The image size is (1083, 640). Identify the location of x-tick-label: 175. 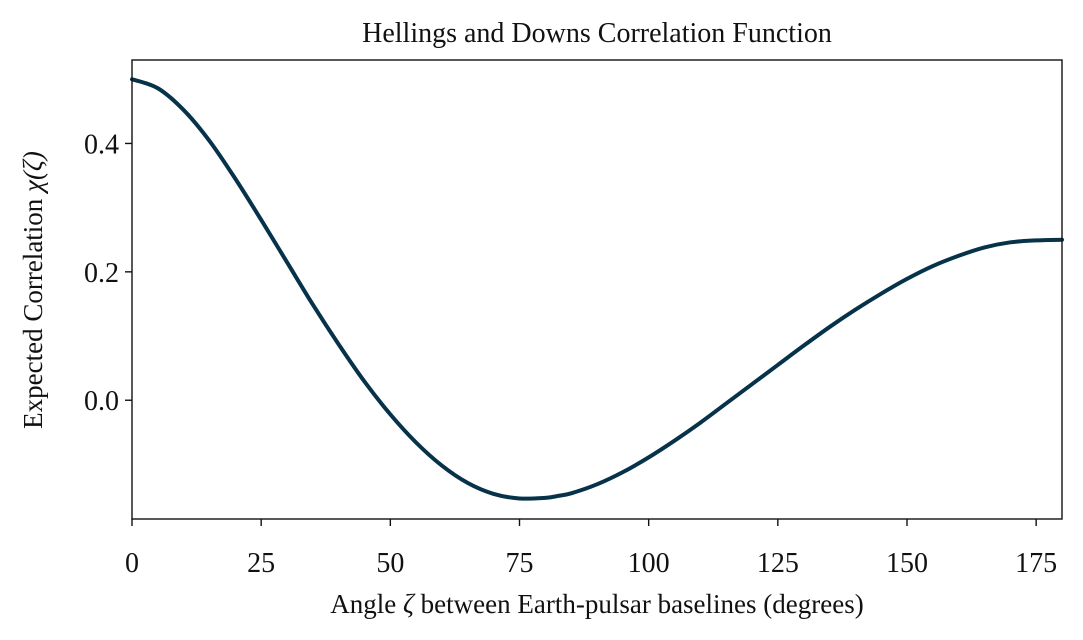
(1036, 563).